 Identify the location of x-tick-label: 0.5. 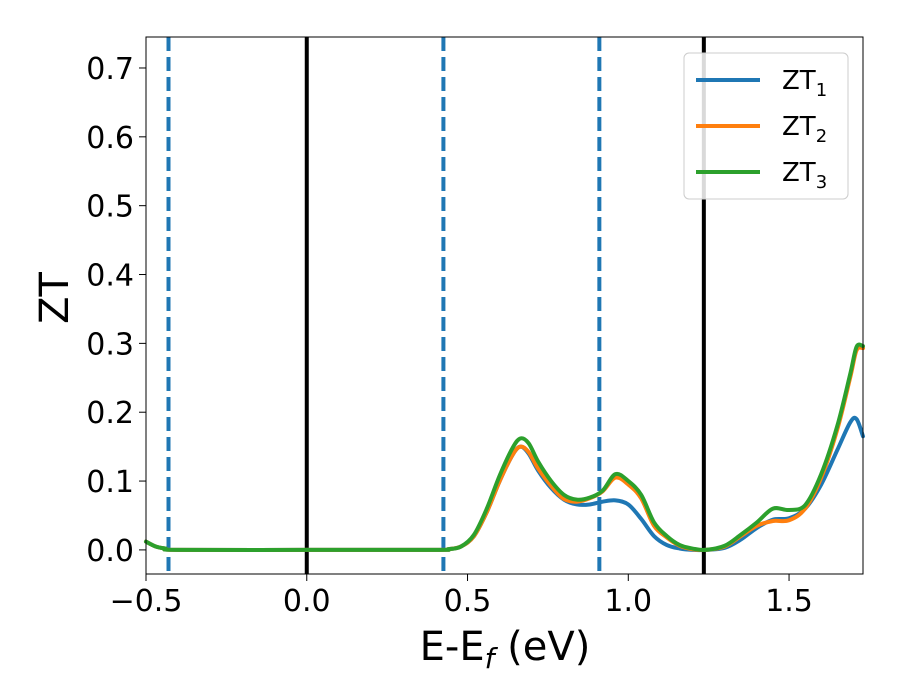
(468, 601).